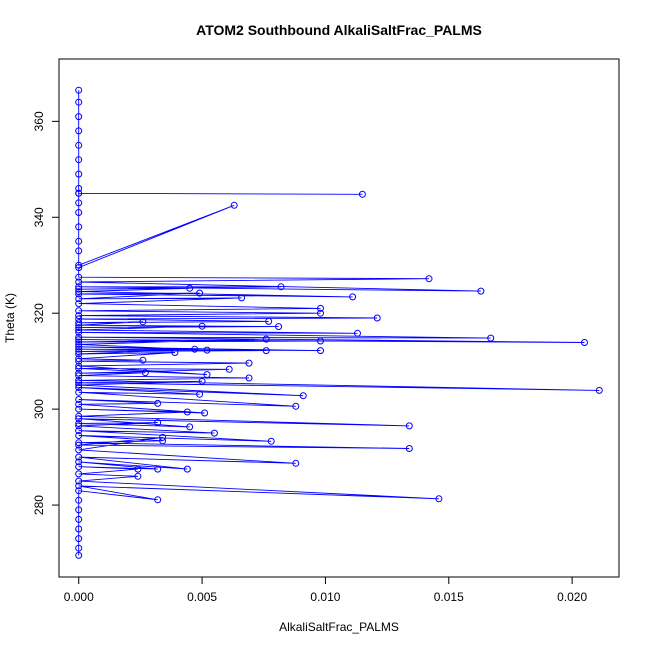 The image size is (650, 650). I want to click on chart-title: ATOM2 Southbound AlkaliSaltFrac_PALMS, so click(339, 30).